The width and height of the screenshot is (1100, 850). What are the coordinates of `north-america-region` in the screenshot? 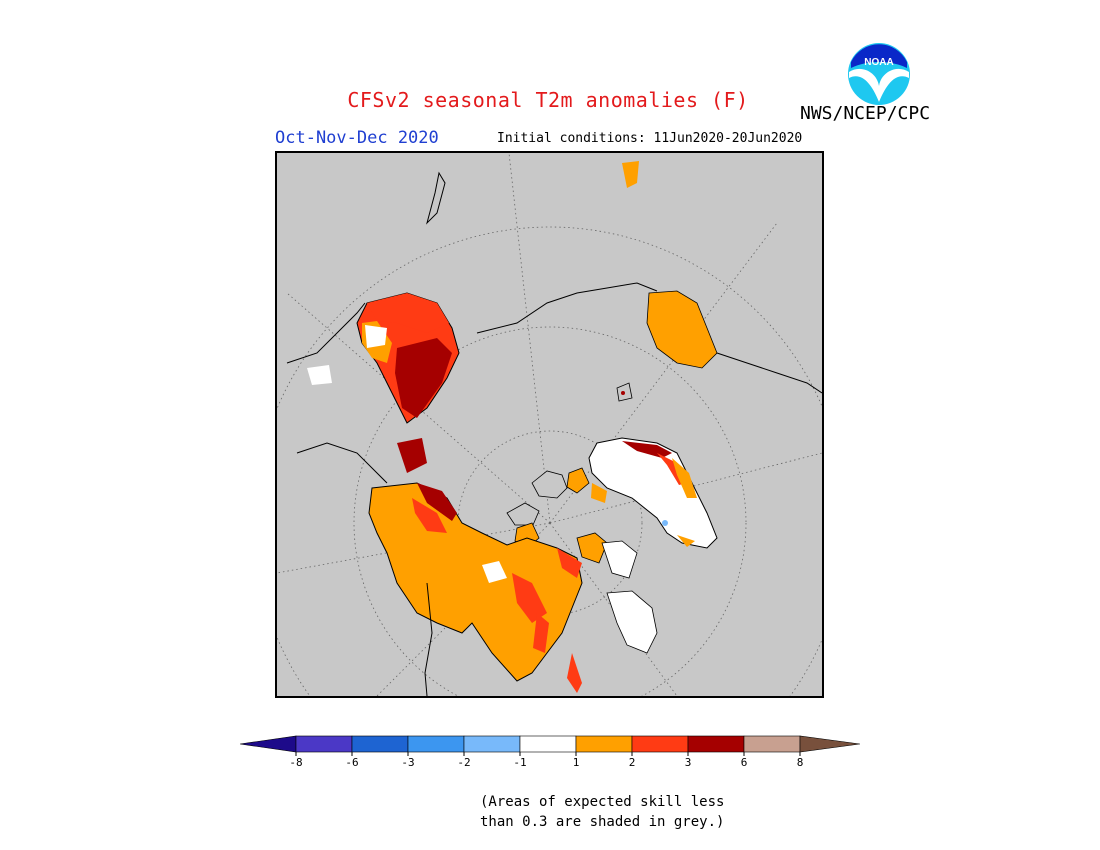 It's located at (513, 587).